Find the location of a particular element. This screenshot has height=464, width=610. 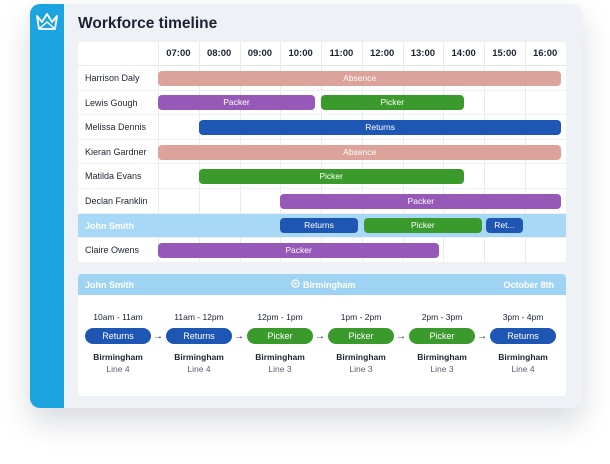

step-time: 11am - 12pm is located at coordinates (199, 317).